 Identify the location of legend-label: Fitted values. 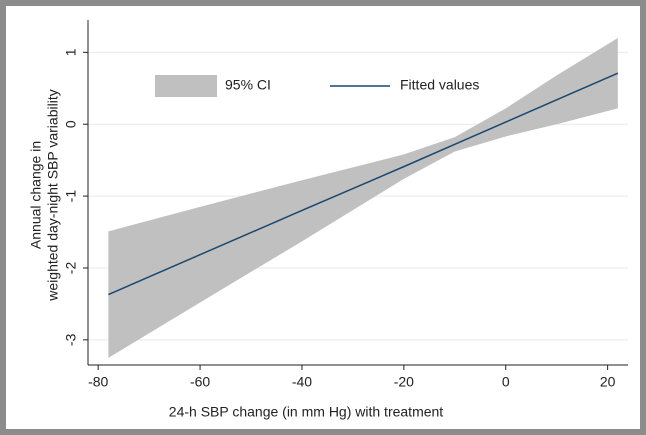
(439, 85).